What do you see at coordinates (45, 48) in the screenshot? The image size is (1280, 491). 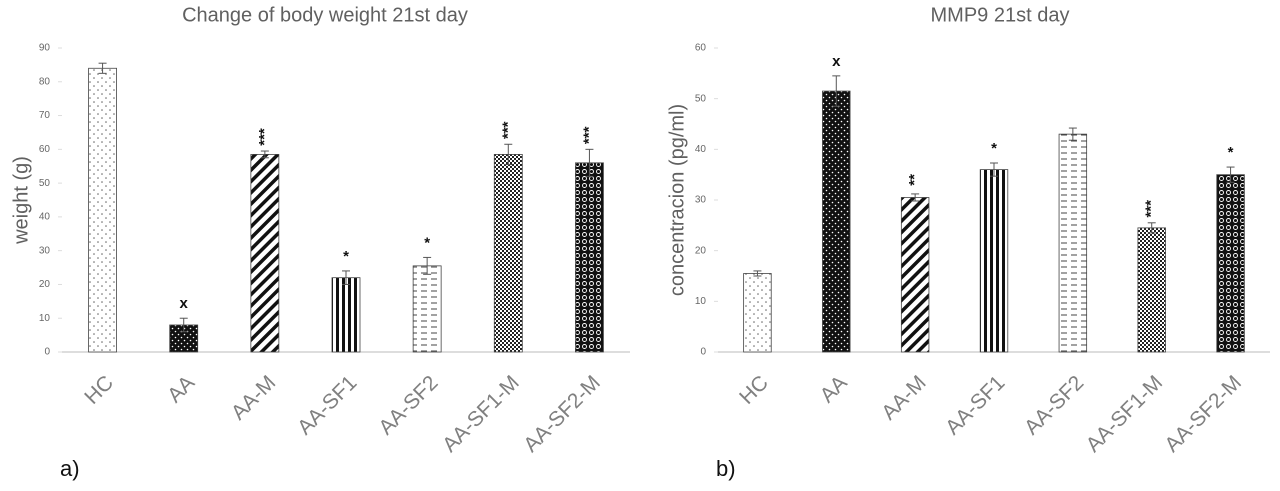 I see `y-tick-label: 90` at bounding box center [45, 48].